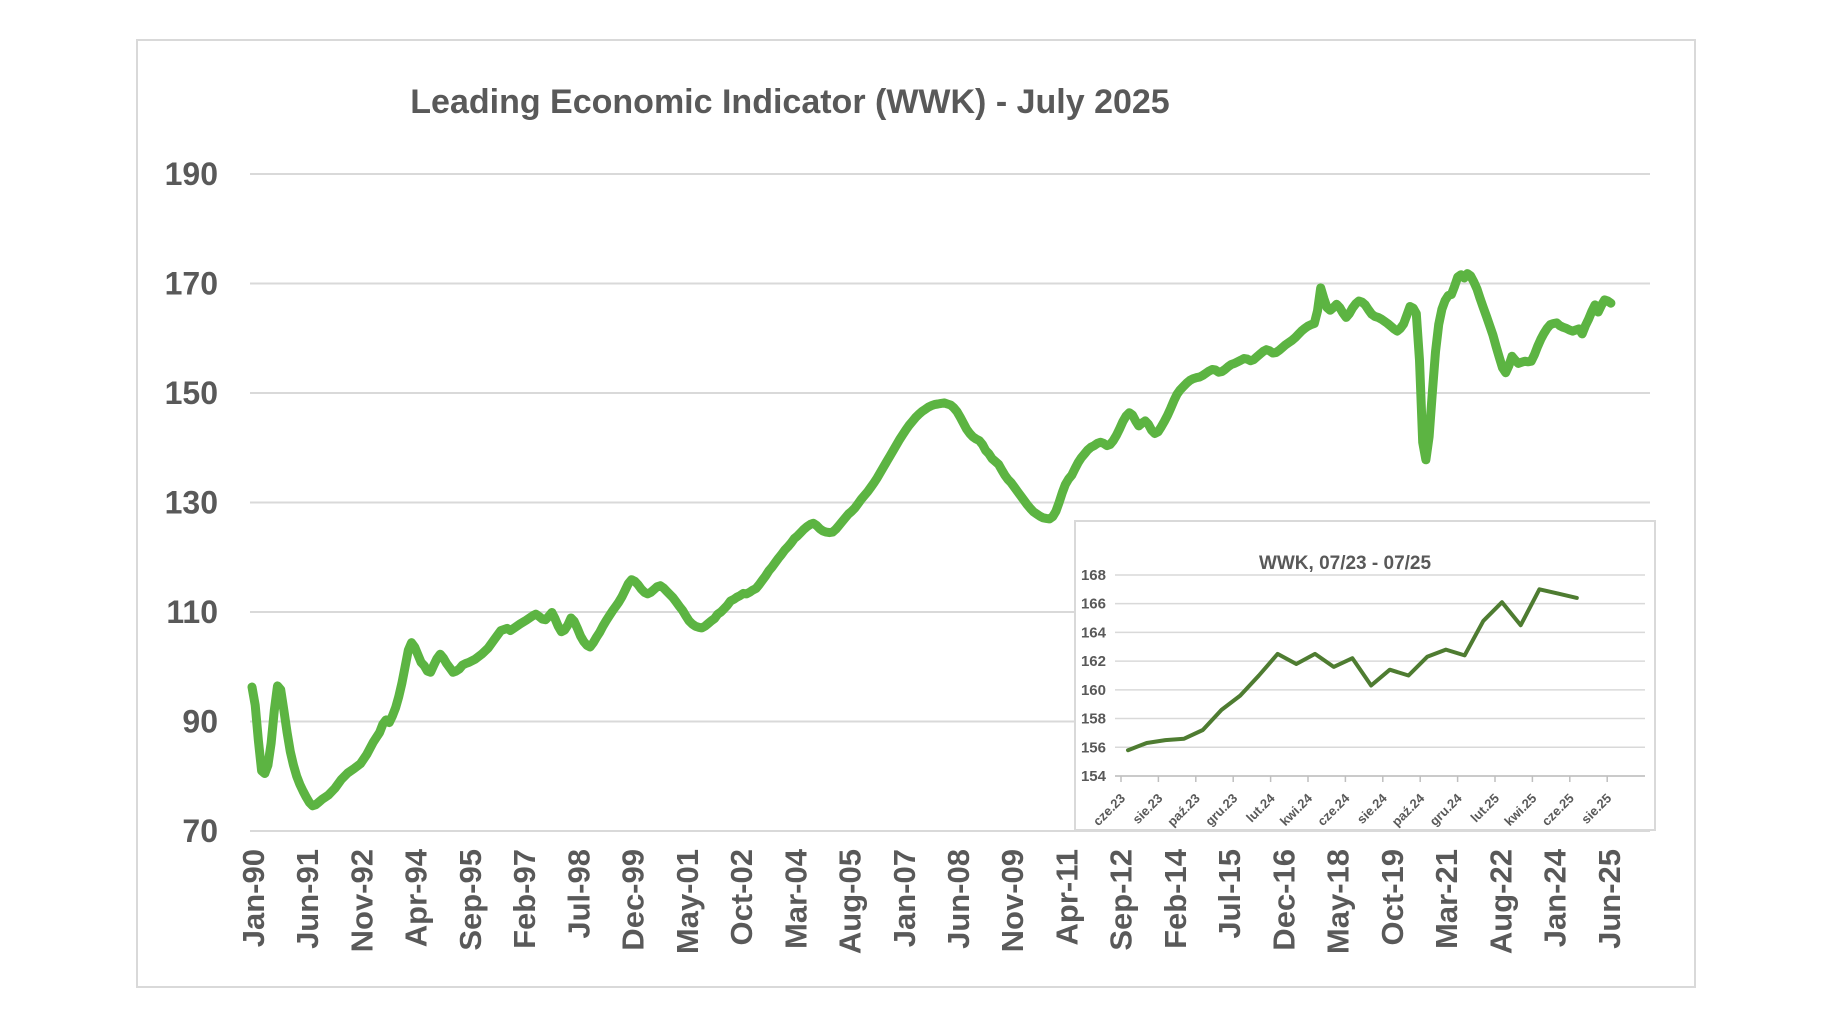 The height and width of the screenshot is (1028, 1846). What do you see at coordinates (633, 900) in the screenshot?
I see `x-tick-label: Dec-99` at bounding box center [633, 900].